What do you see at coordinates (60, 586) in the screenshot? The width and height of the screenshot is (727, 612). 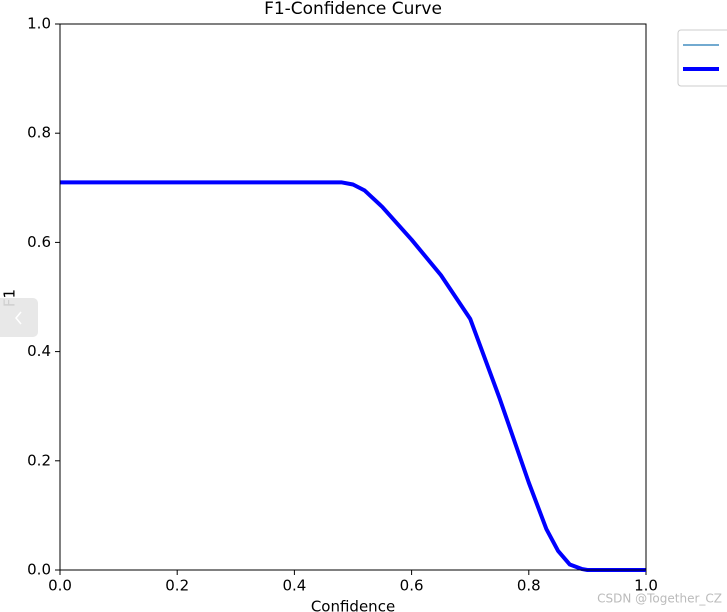 I see `x-tick-label: 0.0` at bounding box center [60, 586].